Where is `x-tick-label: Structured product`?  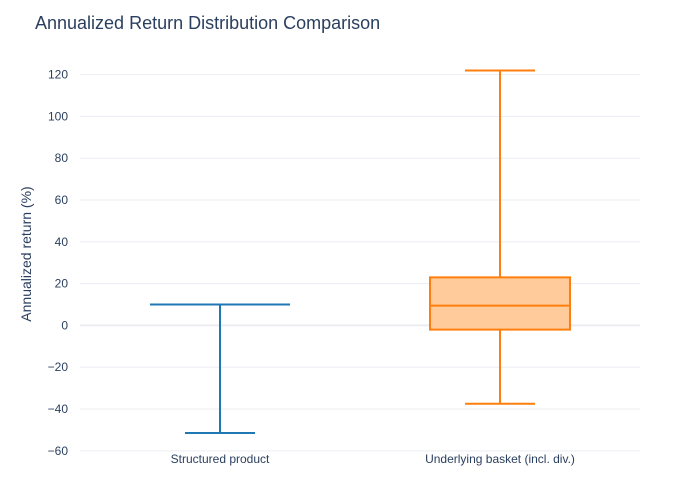 x-tick-label: Structured product is located at coordinates (220, 459).